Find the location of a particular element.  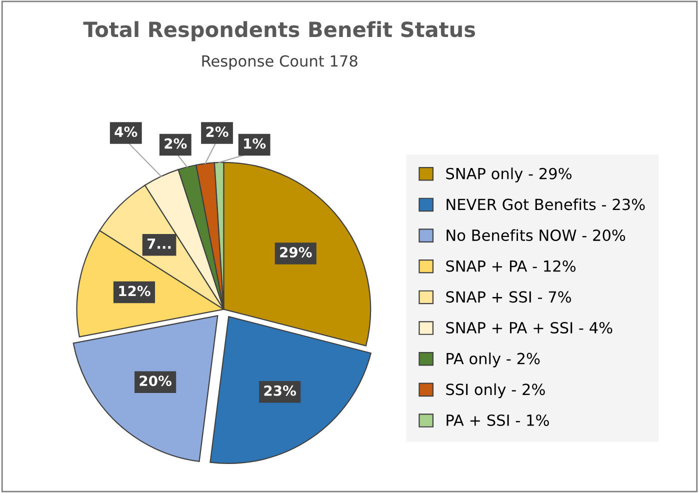

legend-label: PA only - 2% is located at coordinates (493, 360).